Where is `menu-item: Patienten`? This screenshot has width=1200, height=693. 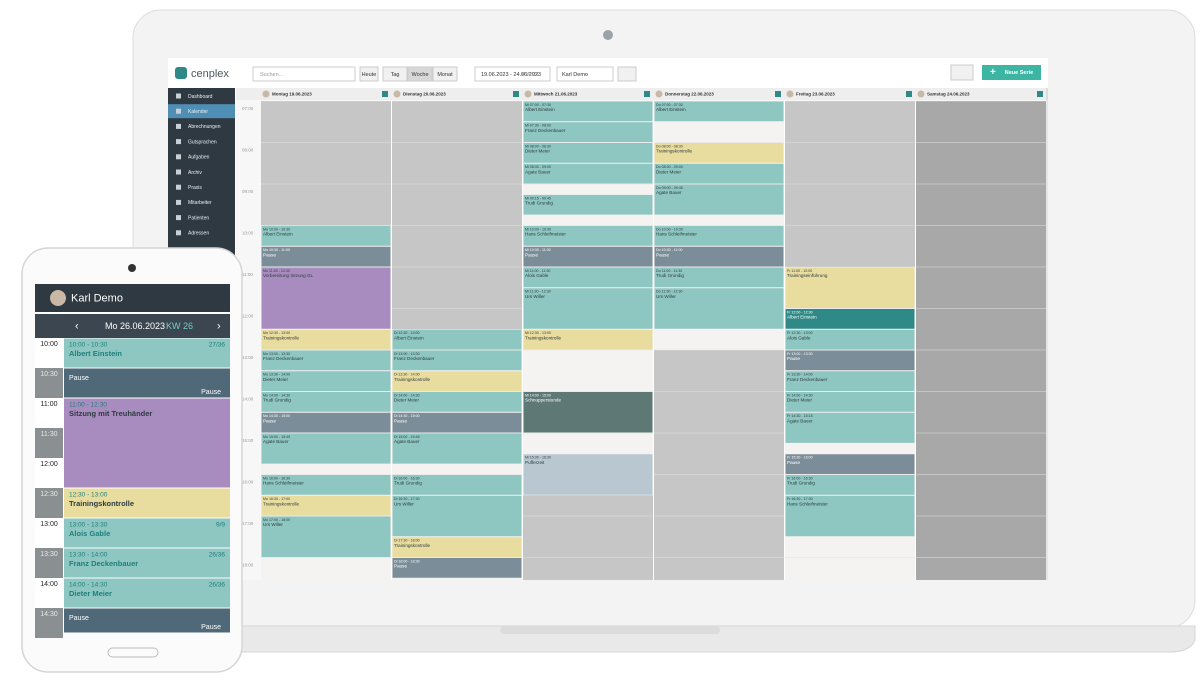
menu-item: Patienten is located at coordinates (198, 218).